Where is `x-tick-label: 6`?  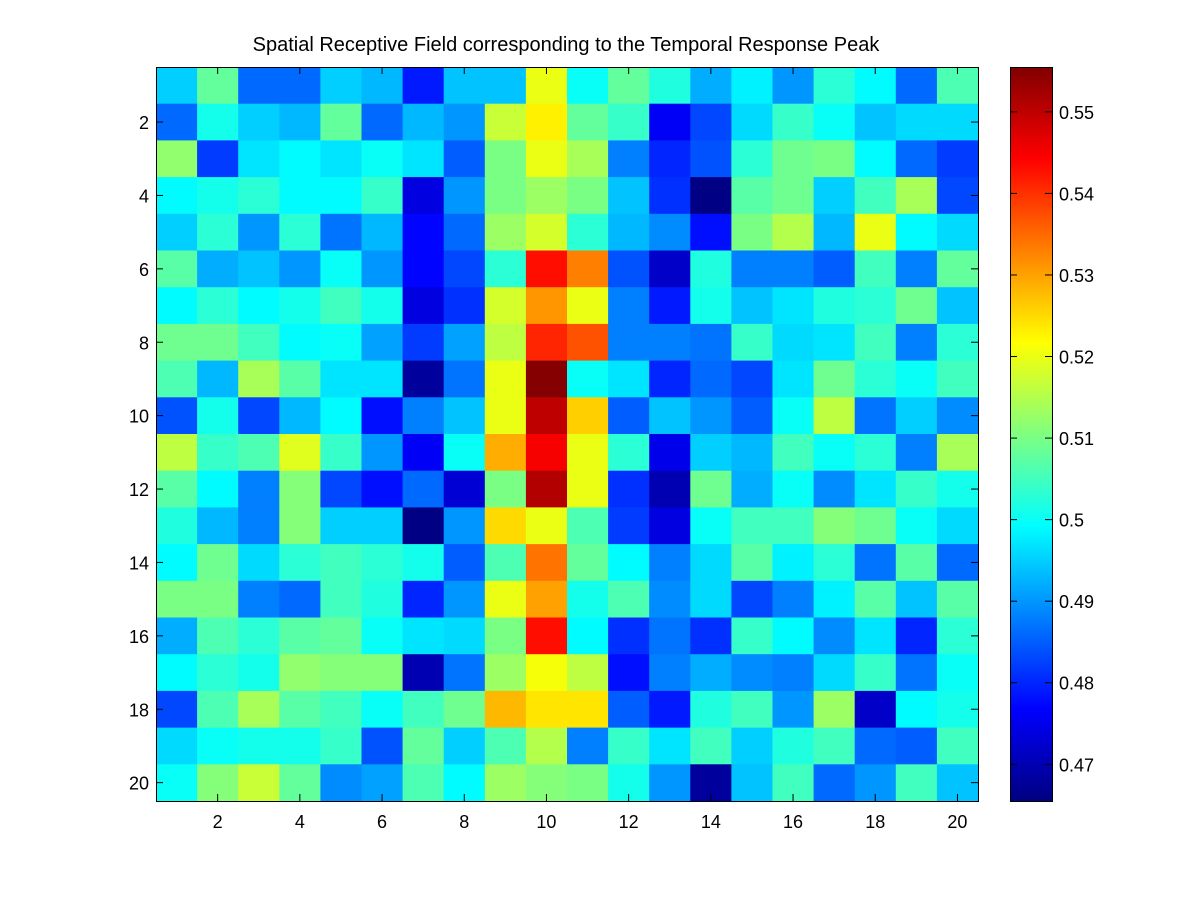
x-tick-label: 6 is located at coordinates (382, 822).